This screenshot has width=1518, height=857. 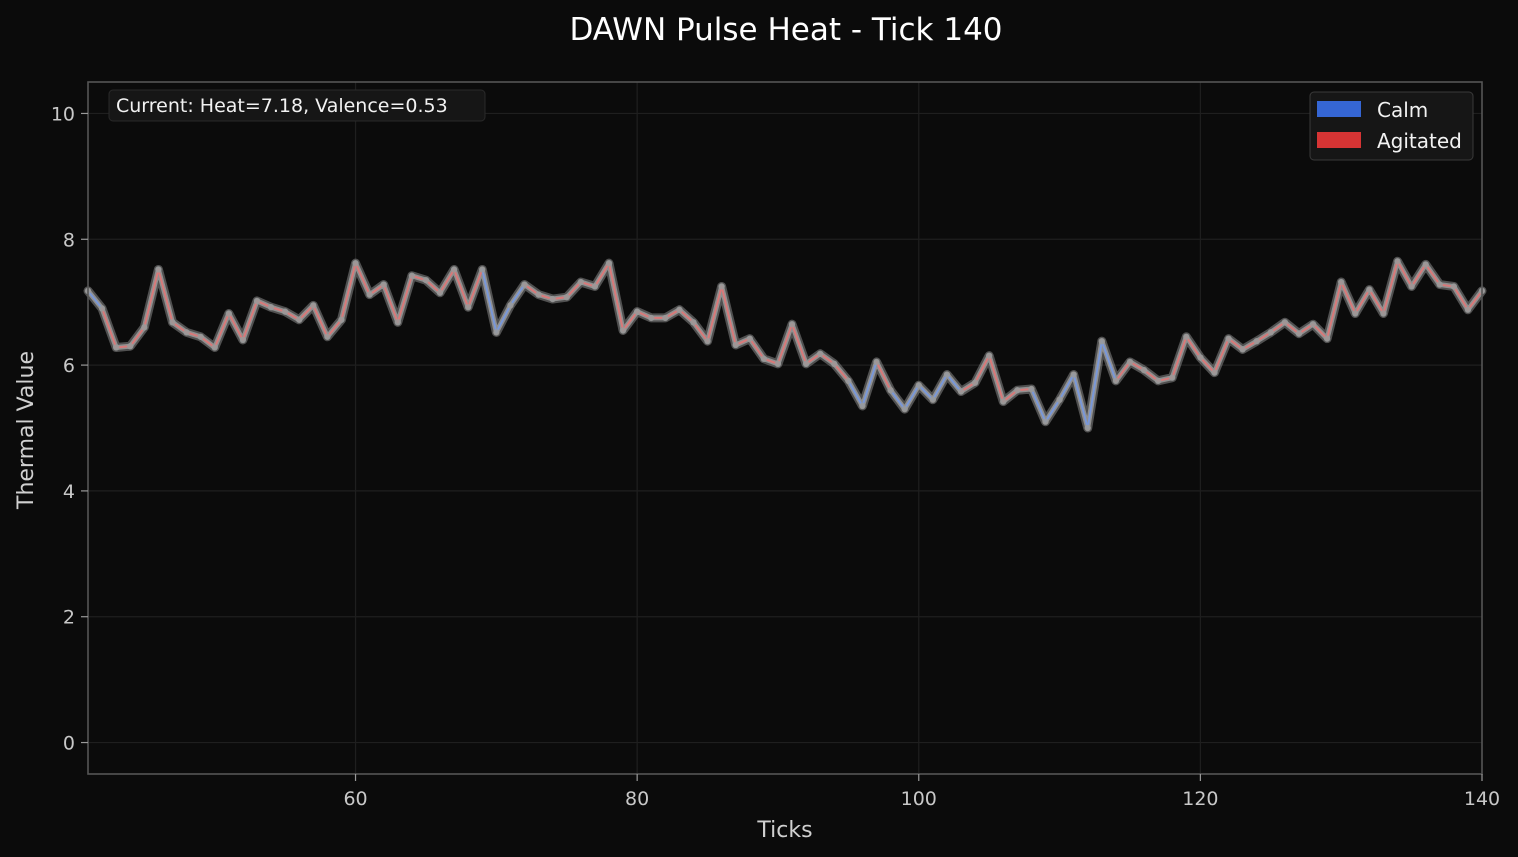 What do you see at coordinates (26, 430) in the screenshot?
I see `y-axis-label: Thermal Value` at bounding box center [26, 430].